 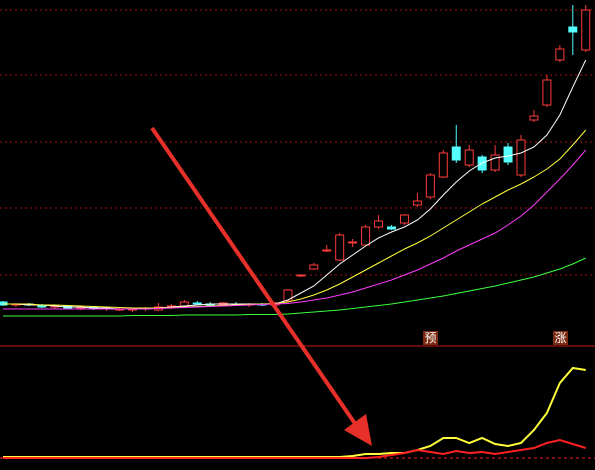 I want to click on annotation: 预, so click(x=430, y=338).